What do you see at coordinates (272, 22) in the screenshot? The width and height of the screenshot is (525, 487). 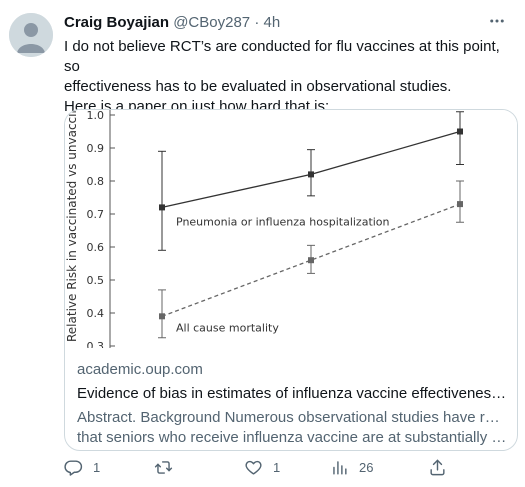 I see `tweet-time: 4h` at bounding box center [272, 22].